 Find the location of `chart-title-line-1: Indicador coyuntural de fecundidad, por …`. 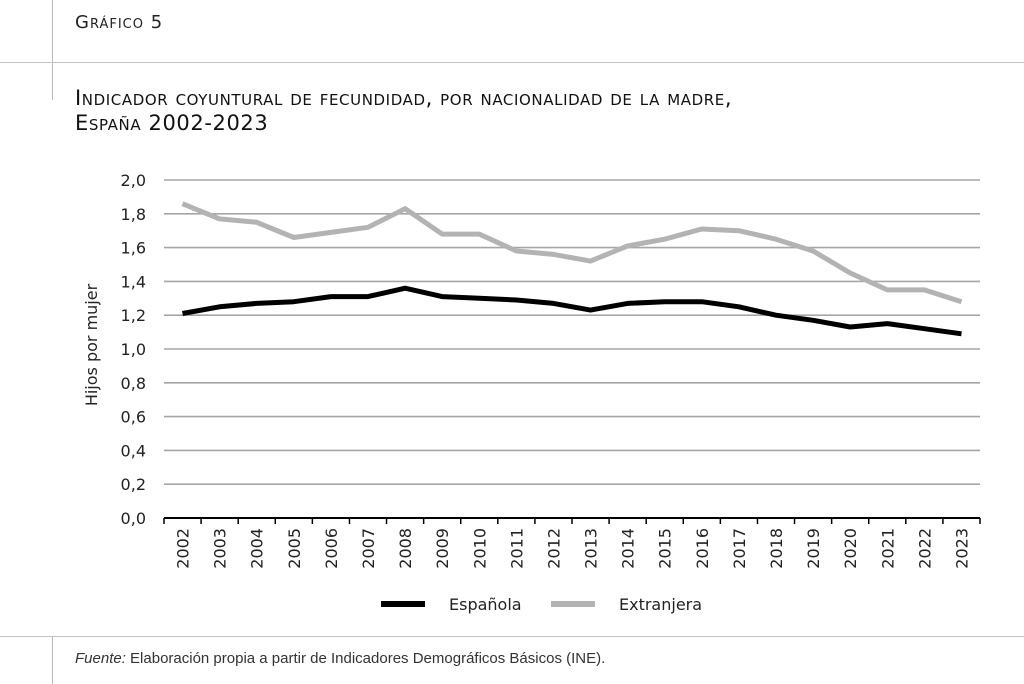

chart-title-line-1: Indicador coyuntural de fecundidad, por … is located at coordinates (404, 98).